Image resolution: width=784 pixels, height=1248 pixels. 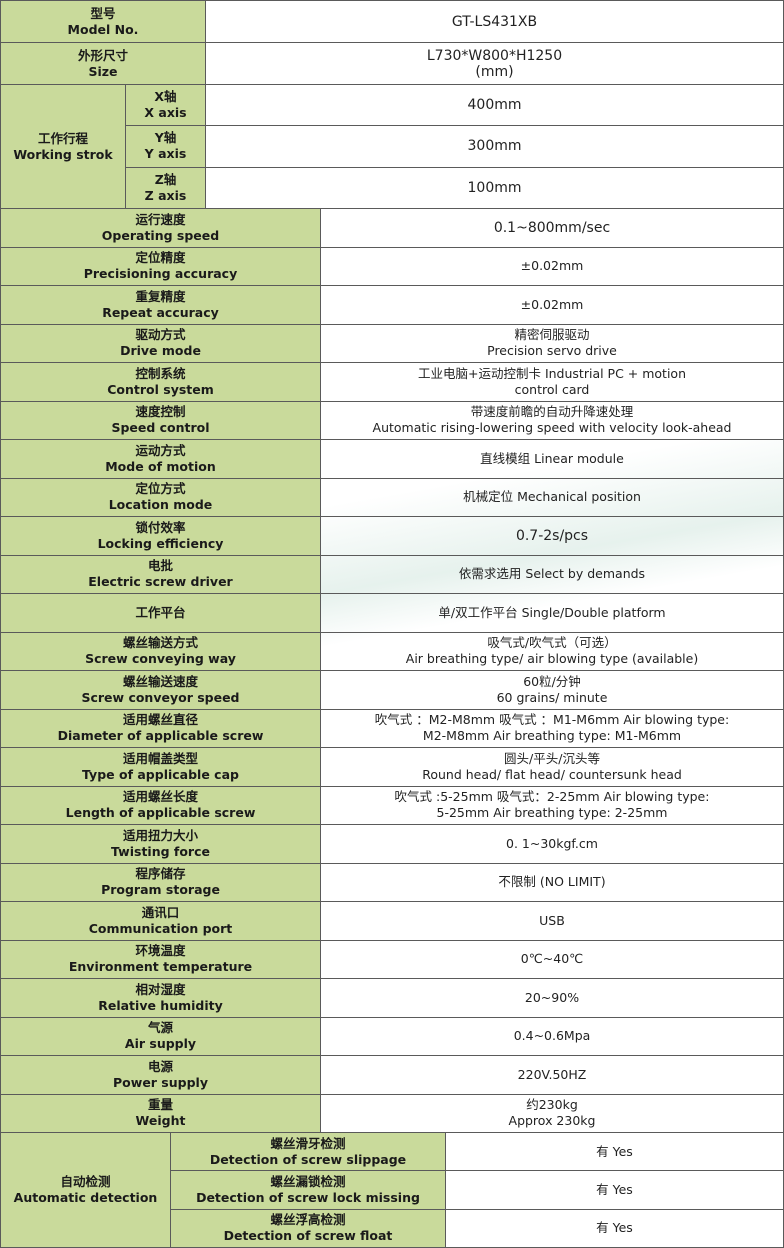 I want to click on spec-19-label: 环境温度 Environment temperature, so click(x=160, y=959).